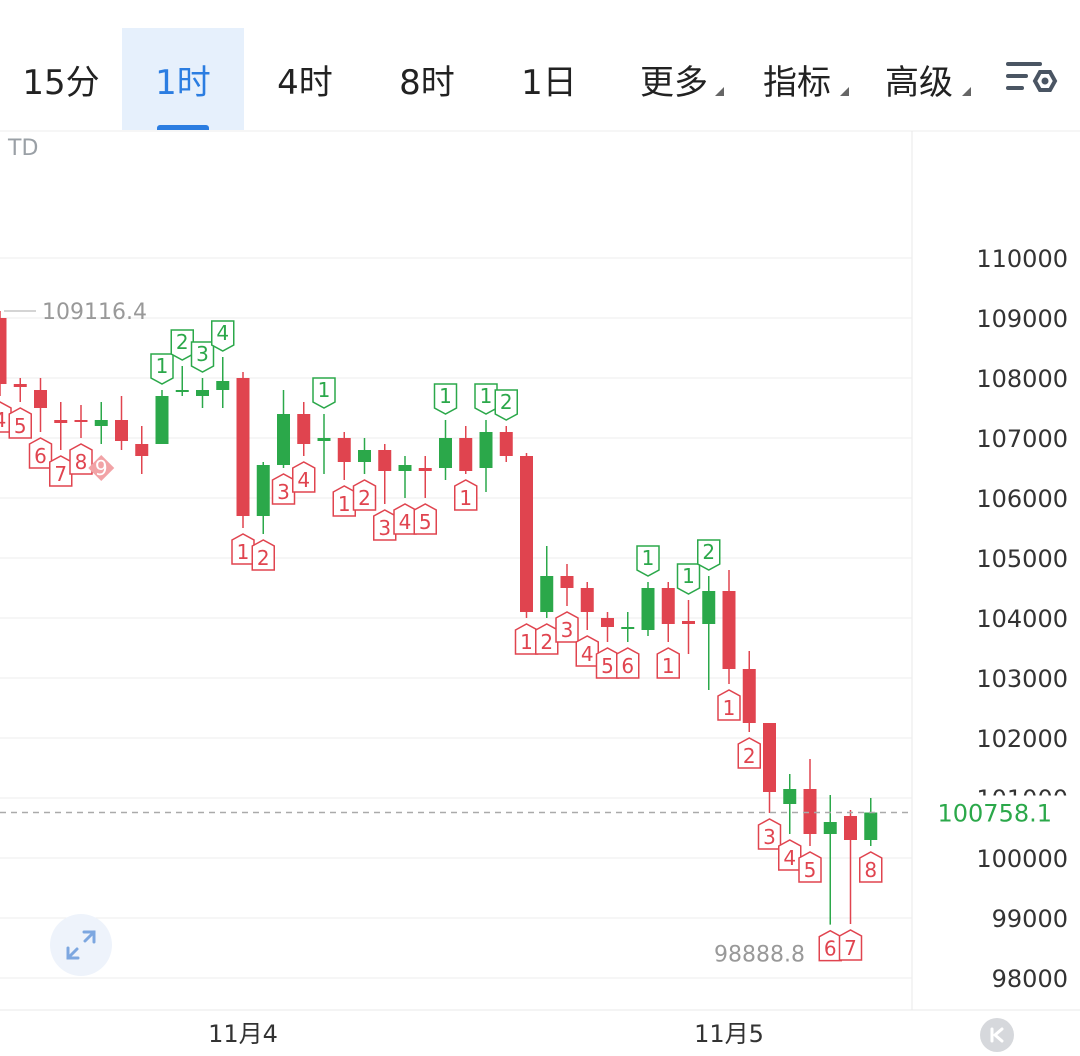 This screenshot has height=1056, width=1080. Describe the element at coordinates (1022, 559) in the screenshot. I see `y-tick-label: 105000` at that location.